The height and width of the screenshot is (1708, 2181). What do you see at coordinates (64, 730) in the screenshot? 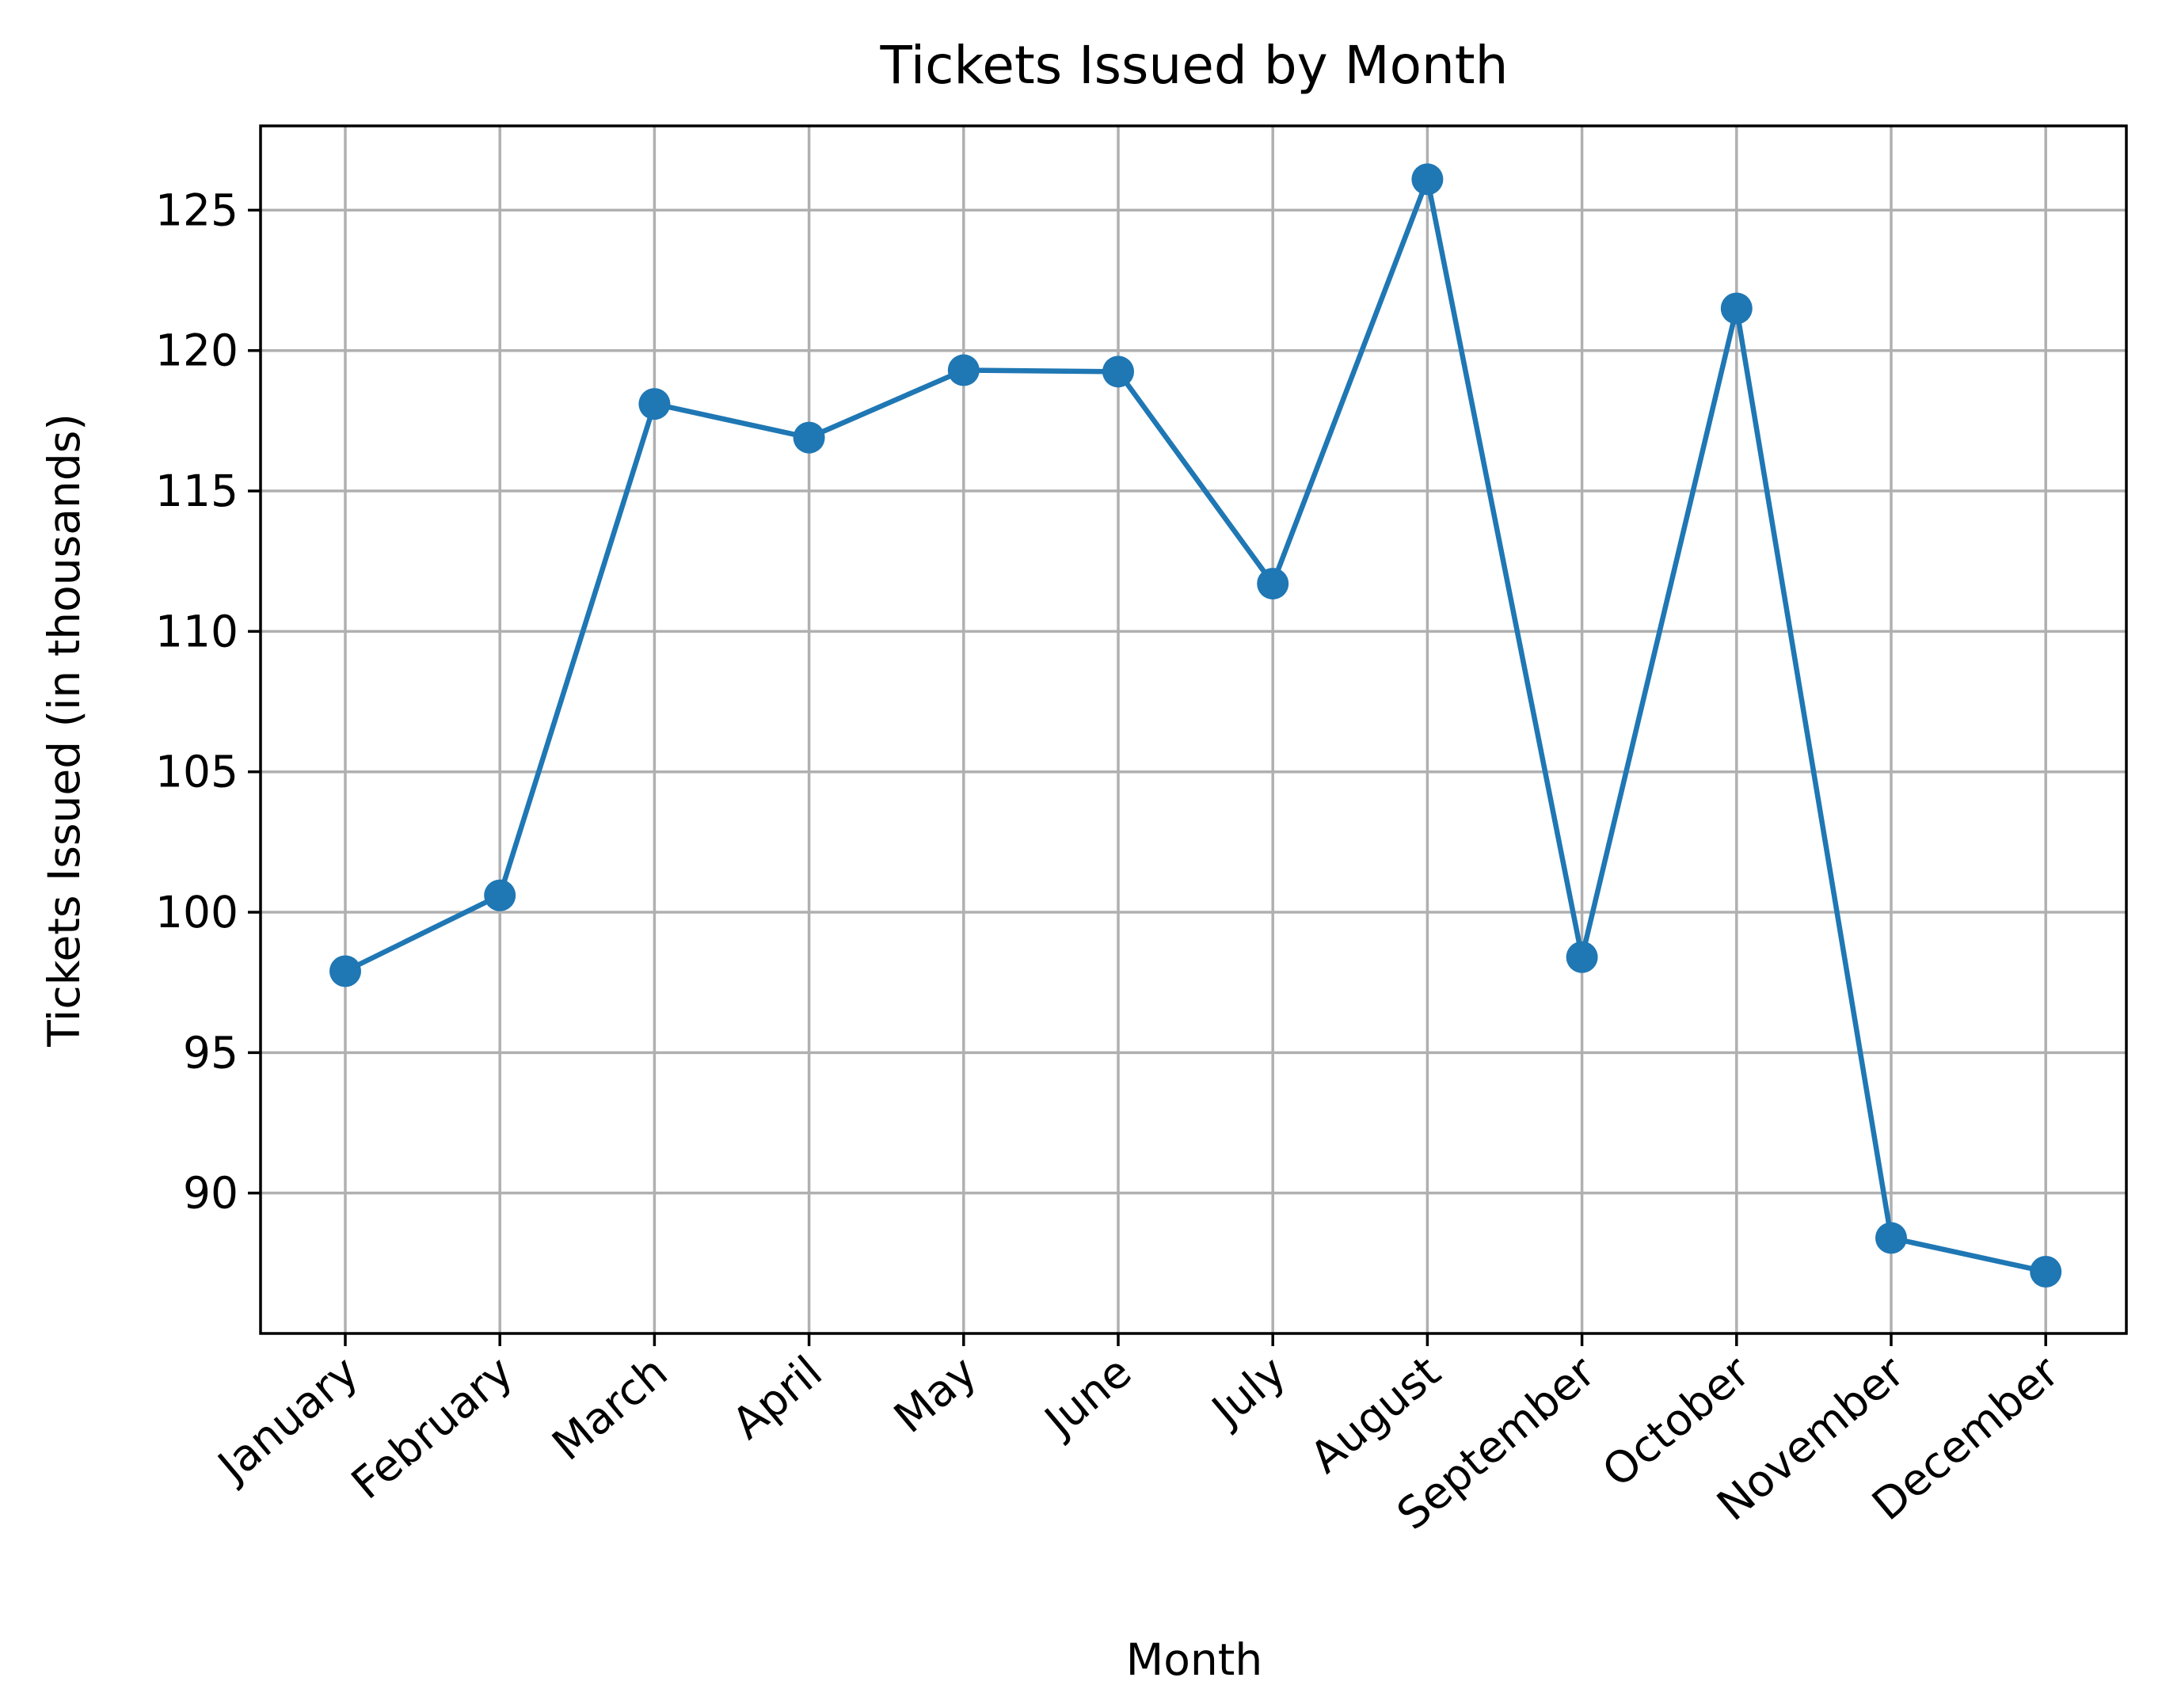
I see `y-axis-label: Tickets Issued (in thousands)` at bounding box center [64, 730].